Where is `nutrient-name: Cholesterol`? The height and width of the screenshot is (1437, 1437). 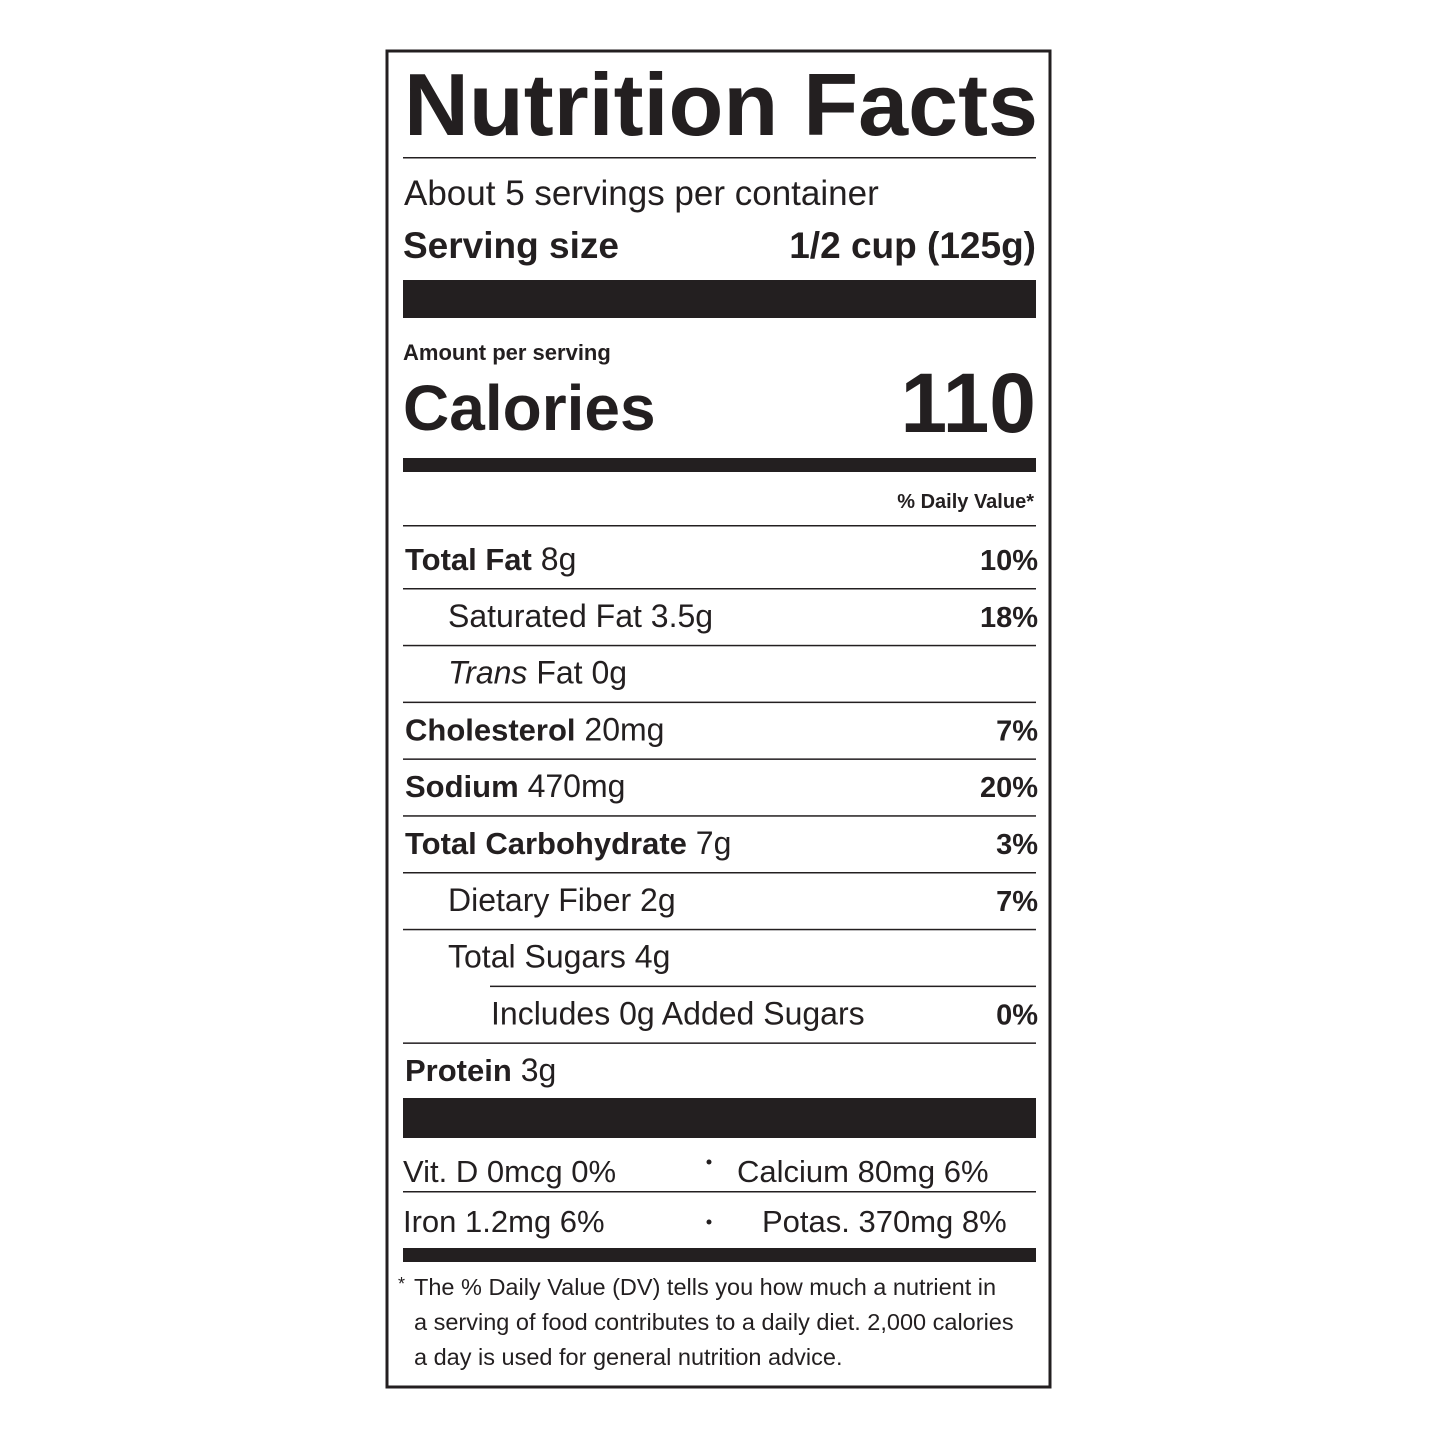 nutrient-name: Cholesterol is located at coordinates (490, 729).